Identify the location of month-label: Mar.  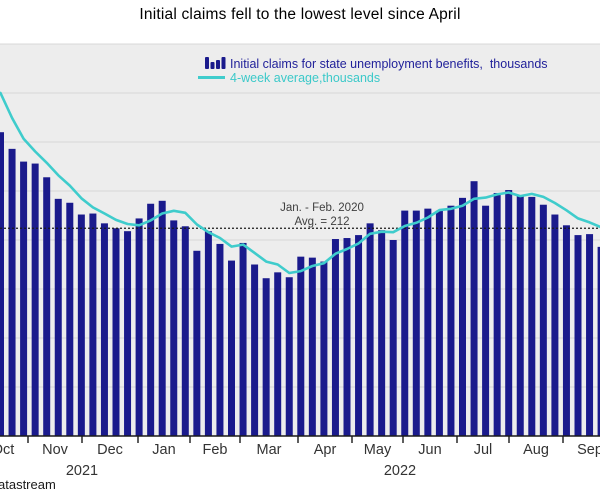
(269, 450).